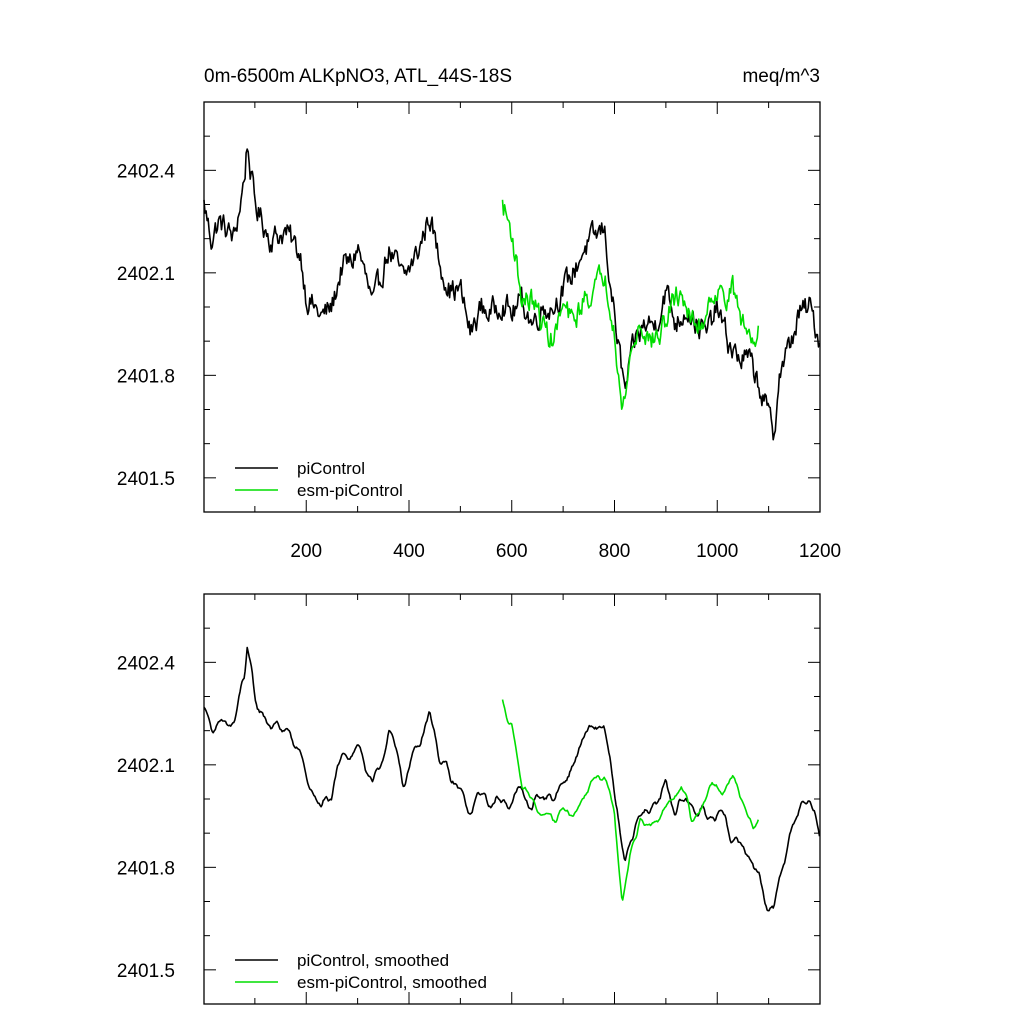 This screenshot has height=1024, width=1024. I want to click on x-tick-label: 1000, so click(717, 551).